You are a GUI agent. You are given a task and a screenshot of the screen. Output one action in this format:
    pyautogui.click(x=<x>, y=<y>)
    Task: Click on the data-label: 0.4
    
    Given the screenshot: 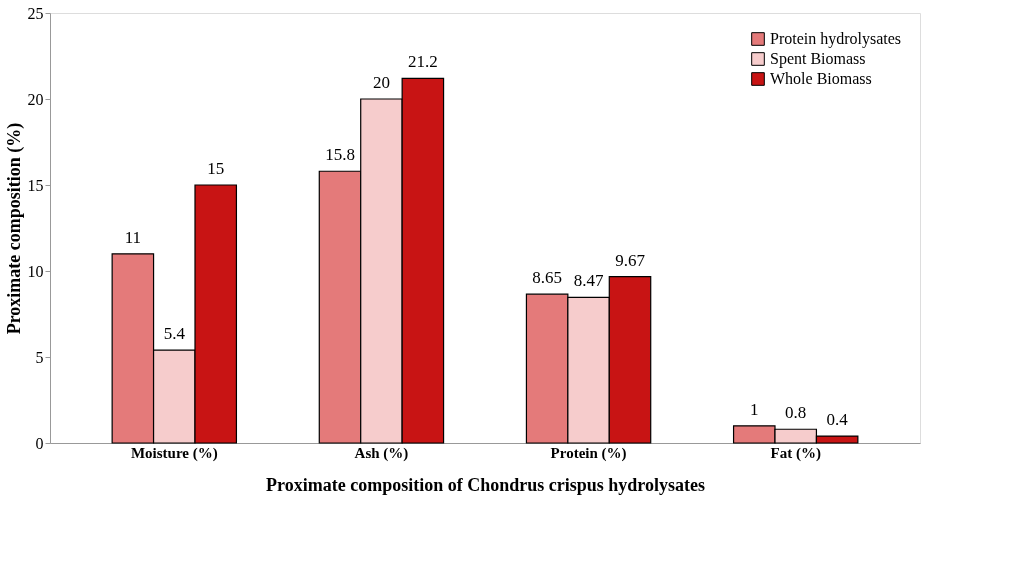 What is the action you would take?
    pyautogui.click(x=837, y=420)
    